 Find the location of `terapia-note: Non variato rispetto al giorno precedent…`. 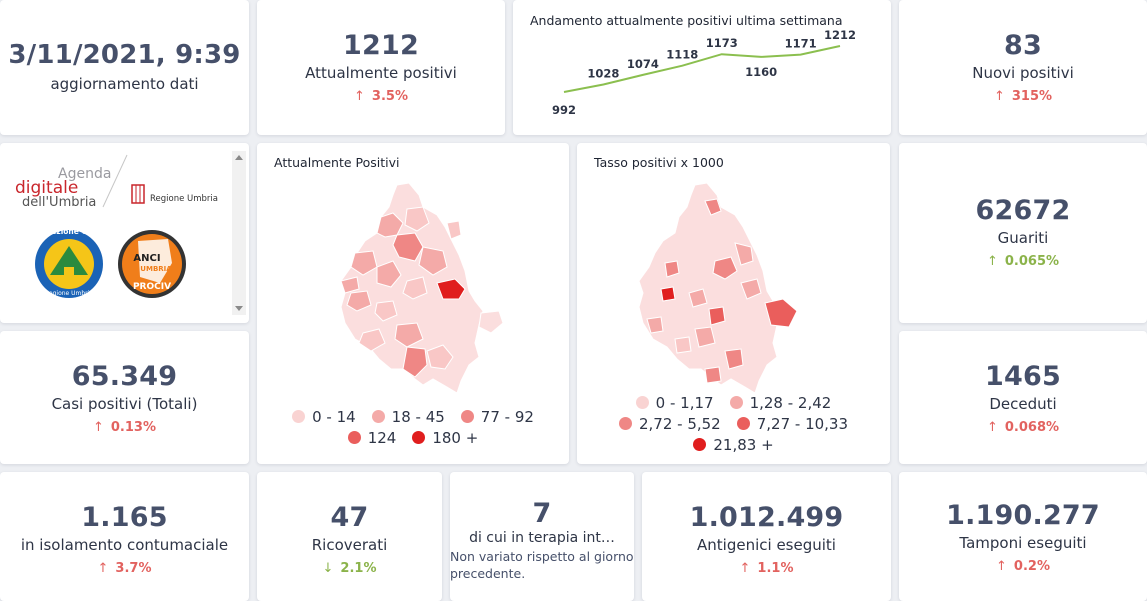

terapia-note: Non variato rispetto al giorno precedent… is located at coordinates (542, 565).